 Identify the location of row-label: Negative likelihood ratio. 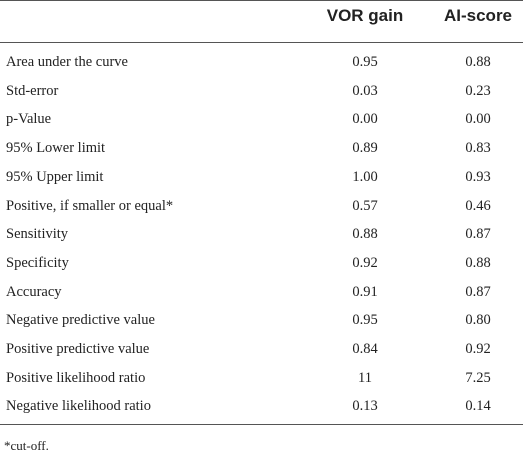
(78, 406).